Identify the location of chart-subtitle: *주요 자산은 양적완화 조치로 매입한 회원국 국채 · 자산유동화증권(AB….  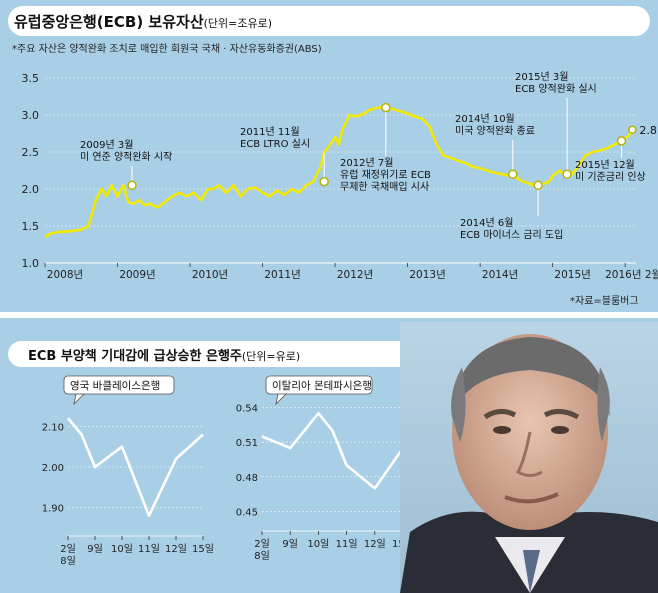
(167, 49).